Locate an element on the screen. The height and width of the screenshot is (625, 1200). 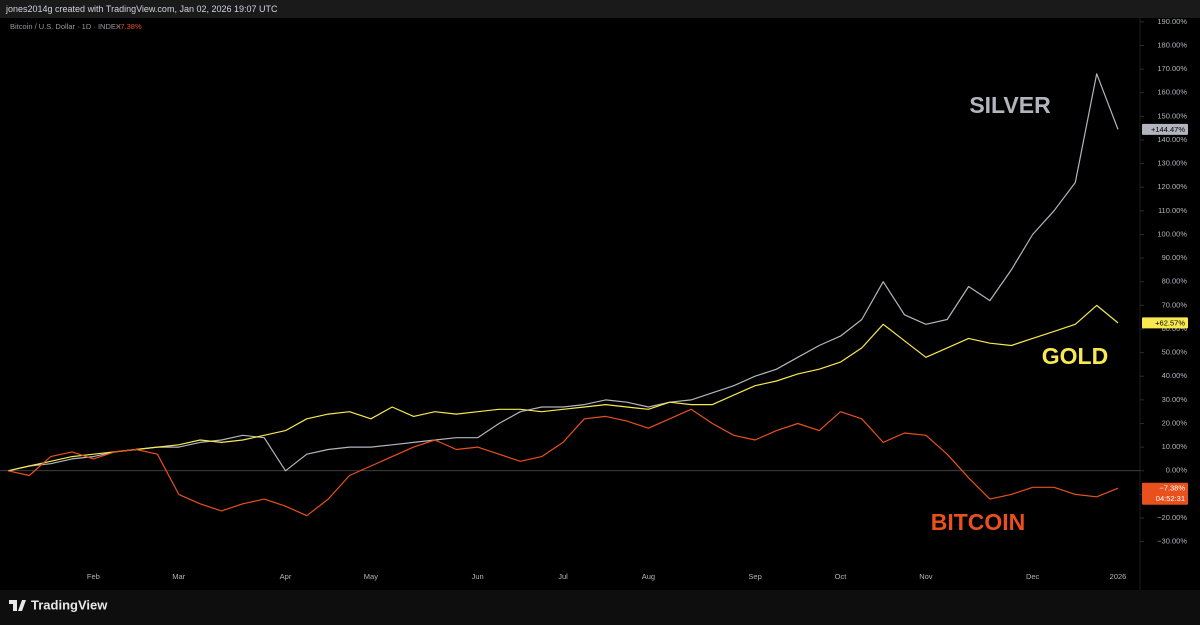
series-name: BITCOIN is located at coordinates (978, 522).